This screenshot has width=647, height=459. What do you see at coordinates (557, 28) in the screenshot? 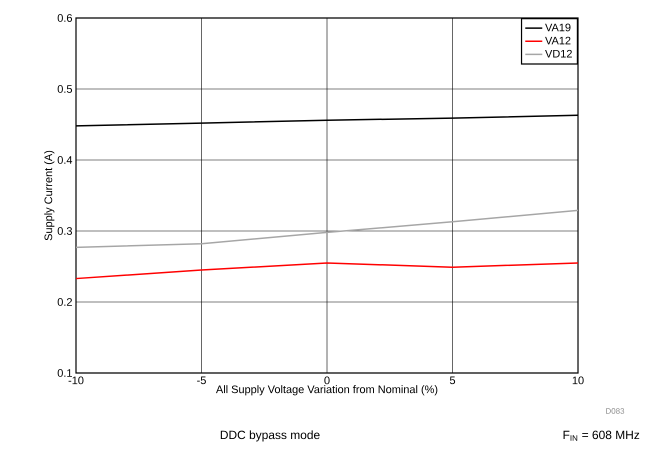
I see `legend-label: VA19` at bounding box center [557, 28].